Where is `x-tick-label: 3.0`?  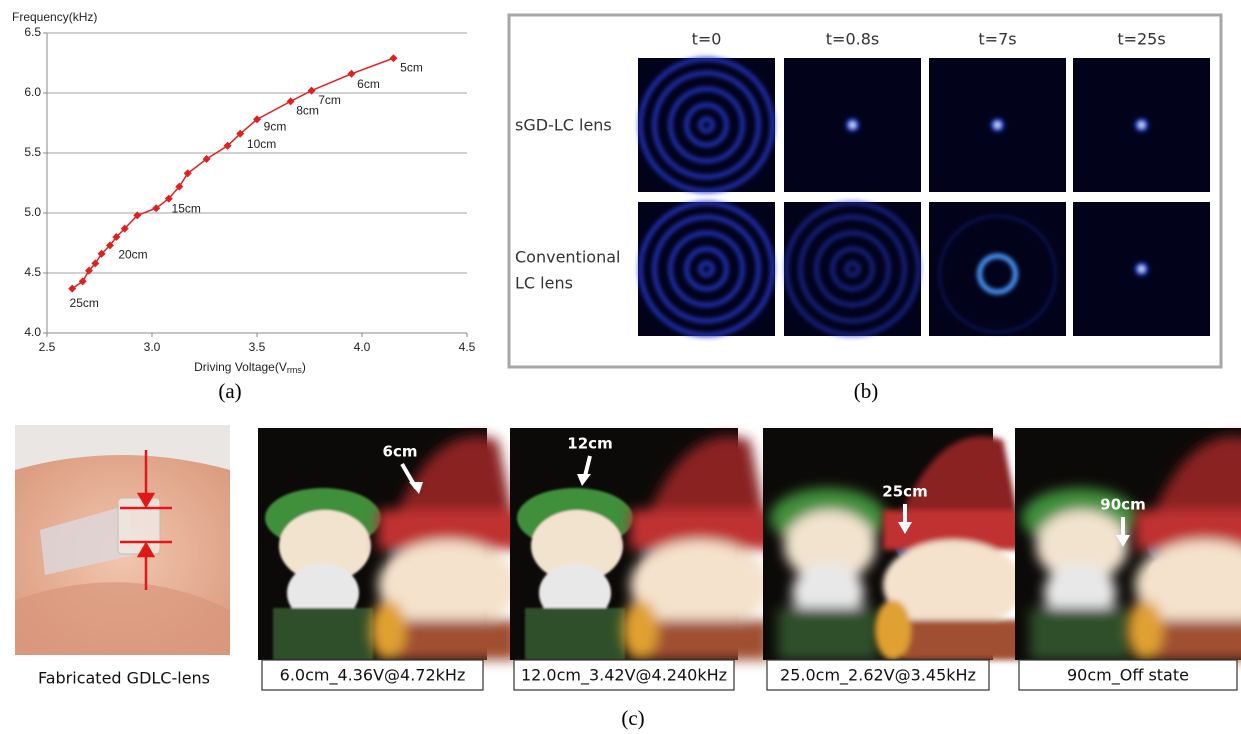 x-tick-label: 3.0 is located at coordinates (152, 347).